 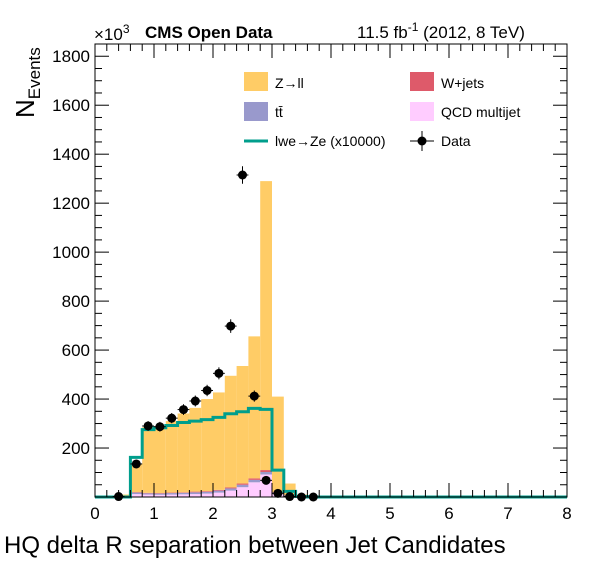 What do you see at coordinates (422, 141) in the screenshot?
I see `legend-swatch-data` at bounding box center [422, 141].